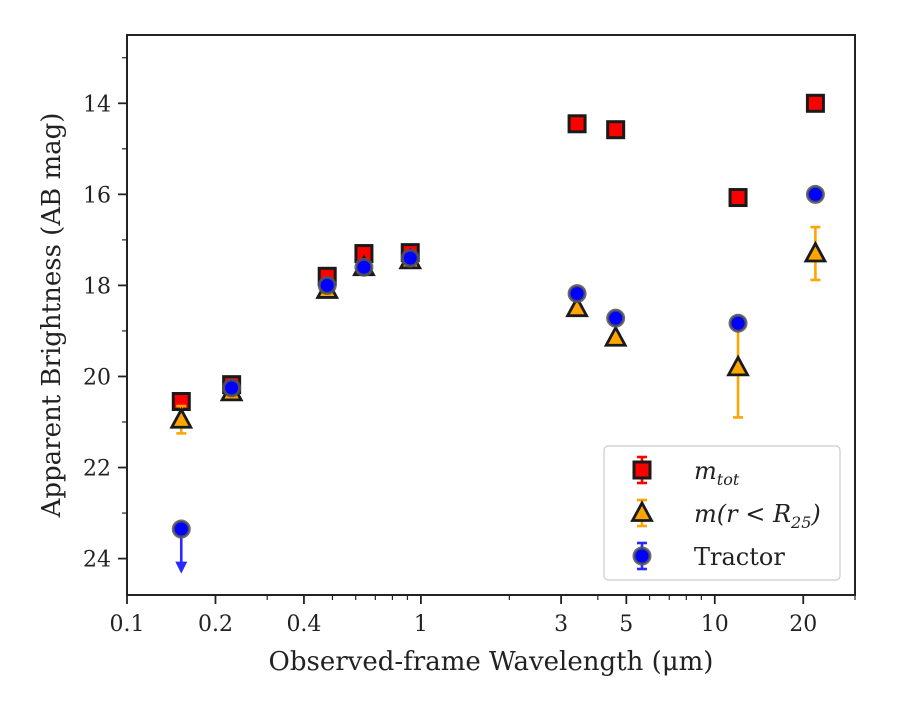 This screenshot has width=900, height=704. What do you see at coordinates (215, 624) in the screenshot?
I see `x-tick-label: 0.2` at bounding box center [215, 624].